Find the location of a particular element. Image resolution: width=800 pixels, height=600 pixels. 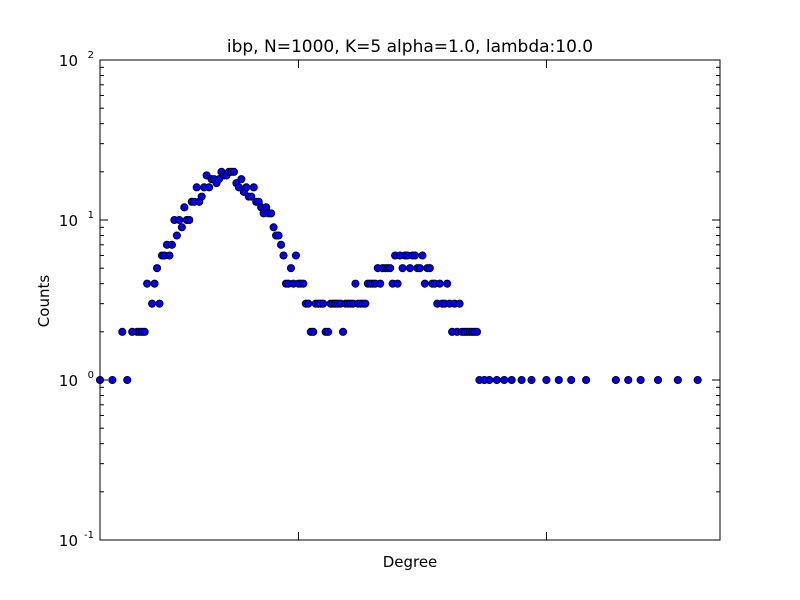

y-tick-labels: 10 -1 10 0 10 1 10 2 is located at coordinates (76, 300).